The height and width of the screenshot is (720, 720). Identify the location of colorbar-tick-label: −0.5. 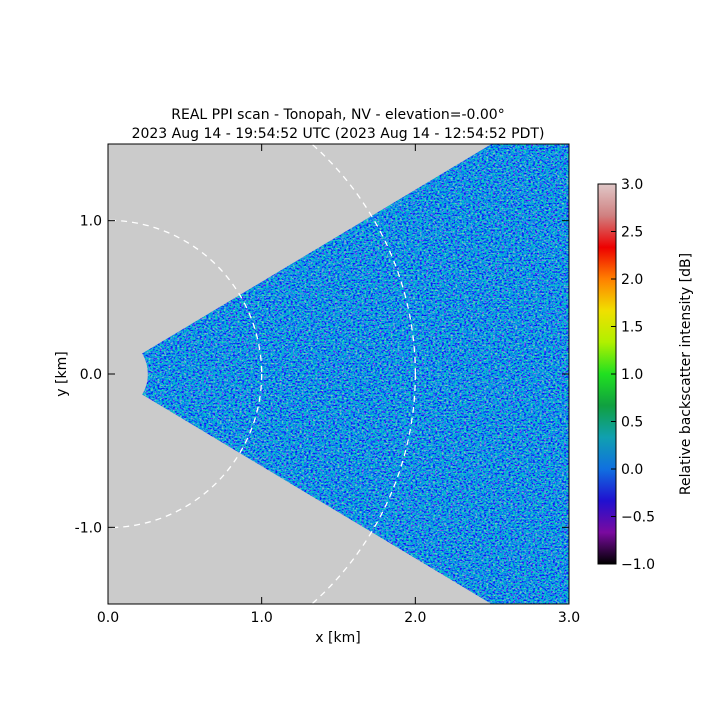
(638, 518).